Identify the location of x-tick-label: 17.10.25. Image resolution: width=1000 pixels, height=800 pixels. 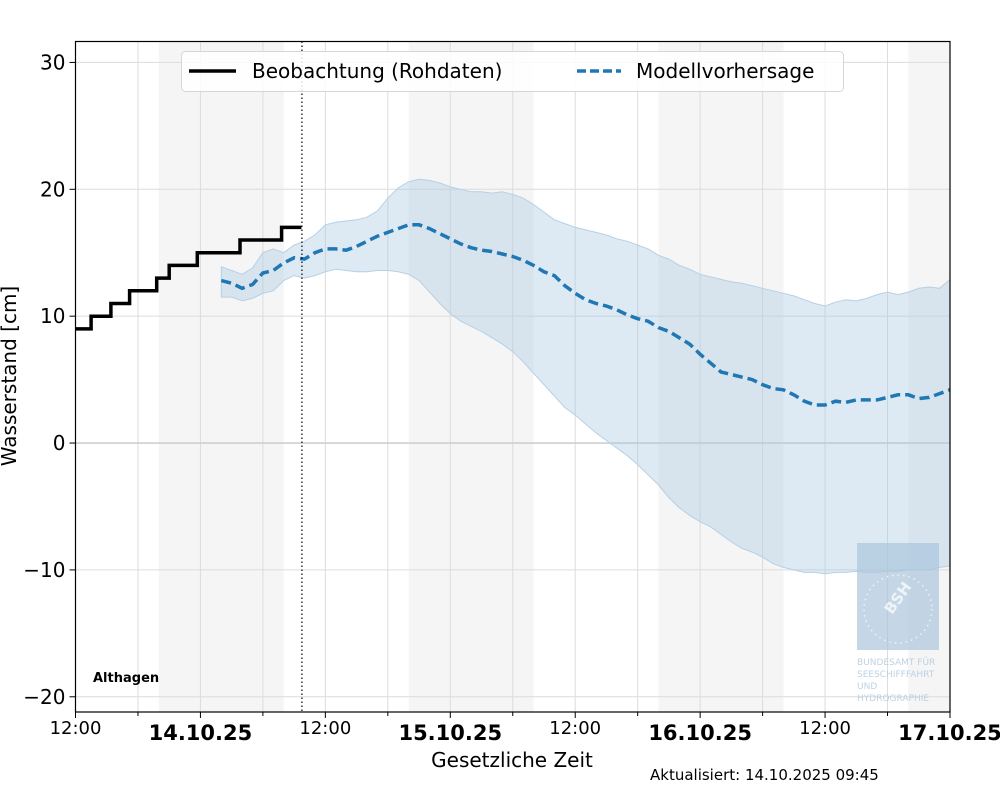
(949, 733).